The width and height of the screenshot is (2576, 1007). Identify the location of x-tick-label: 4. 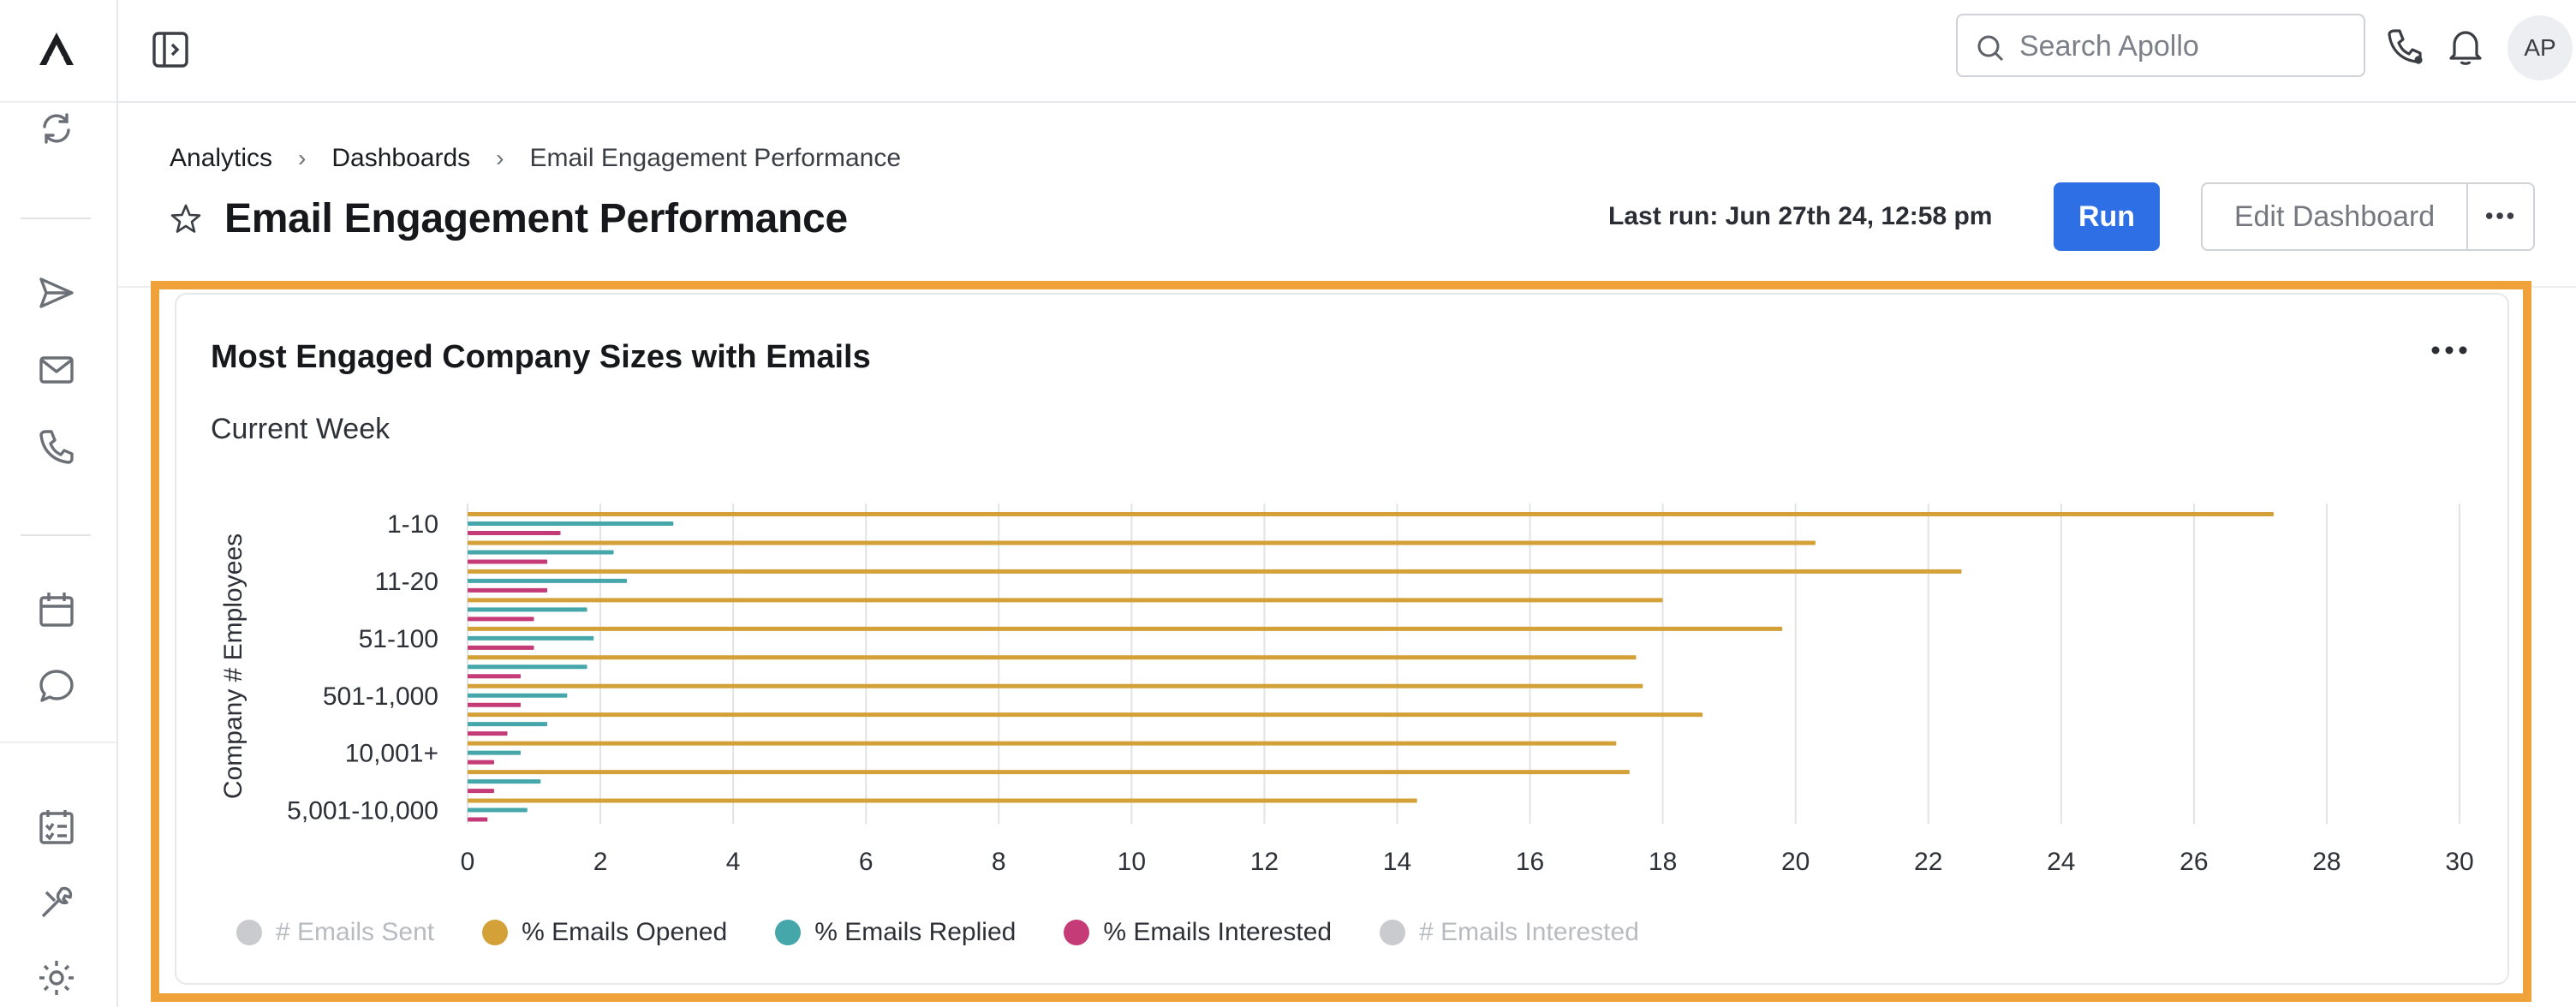
(733, 862).